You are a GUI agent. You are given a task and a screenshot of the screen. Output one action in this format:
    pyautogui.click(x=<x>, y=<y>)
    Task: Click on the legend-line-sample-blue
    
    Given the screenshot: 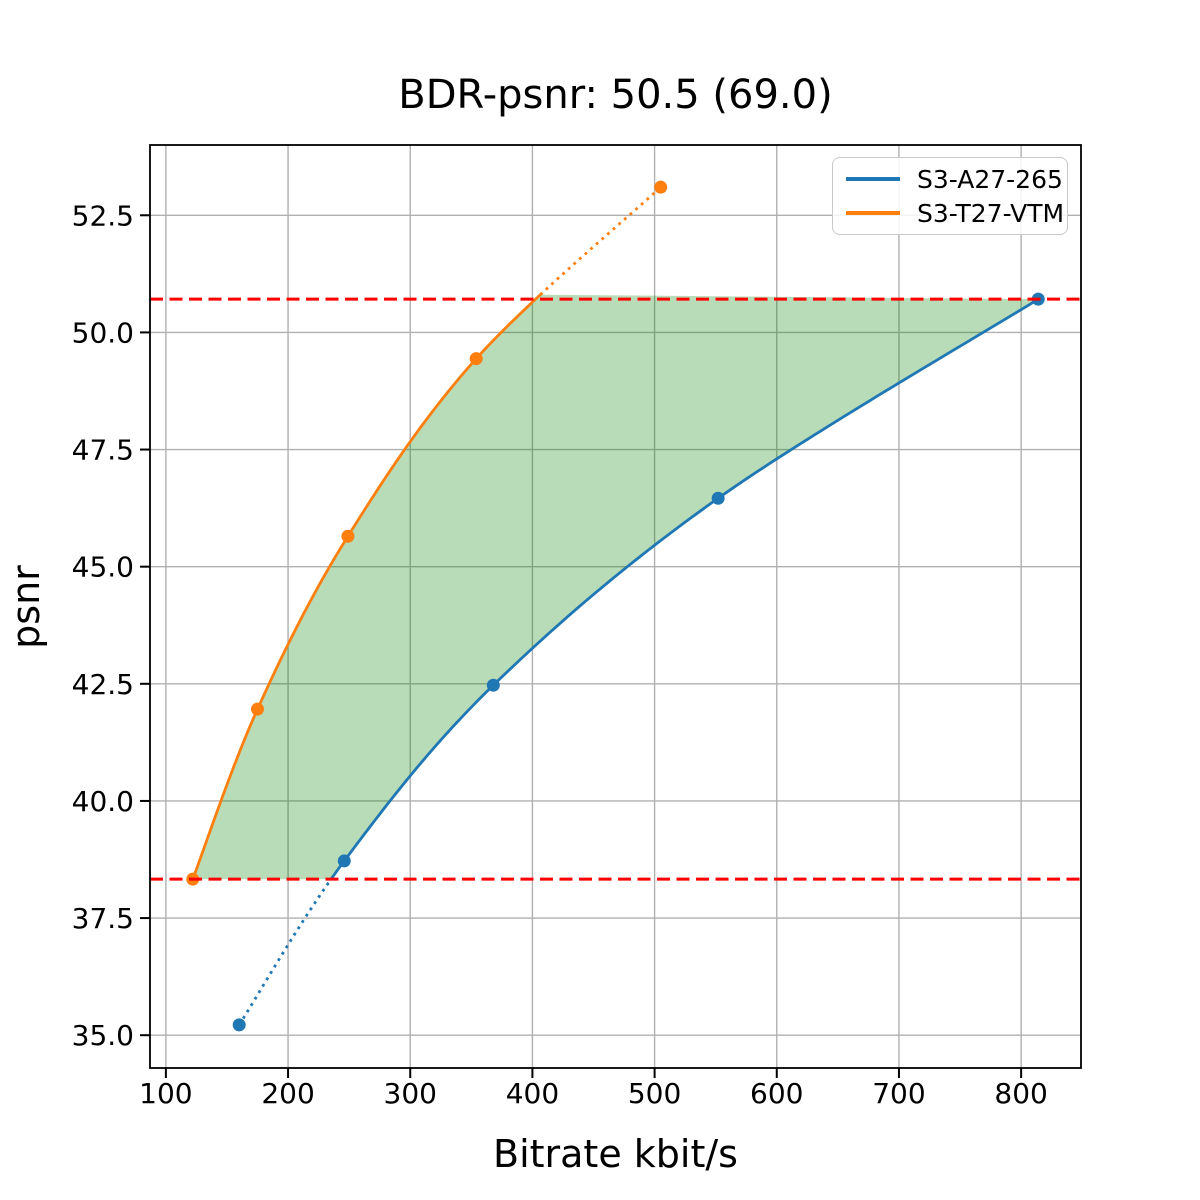 What is the action you would take?
    pyautogui.click(x=873, y=179)
    